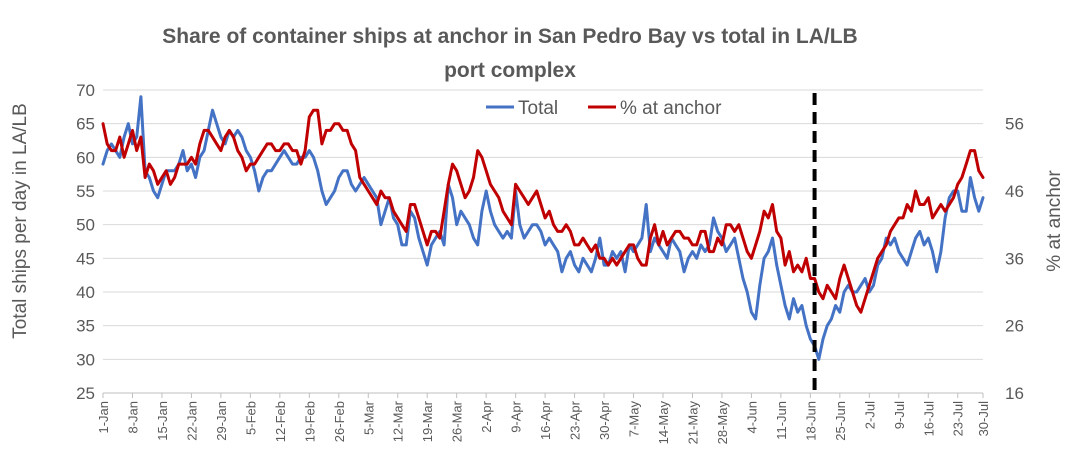 This screenshot has height=467, width=1080. I want to click on y-tick-label: 25, so click(85, 393).